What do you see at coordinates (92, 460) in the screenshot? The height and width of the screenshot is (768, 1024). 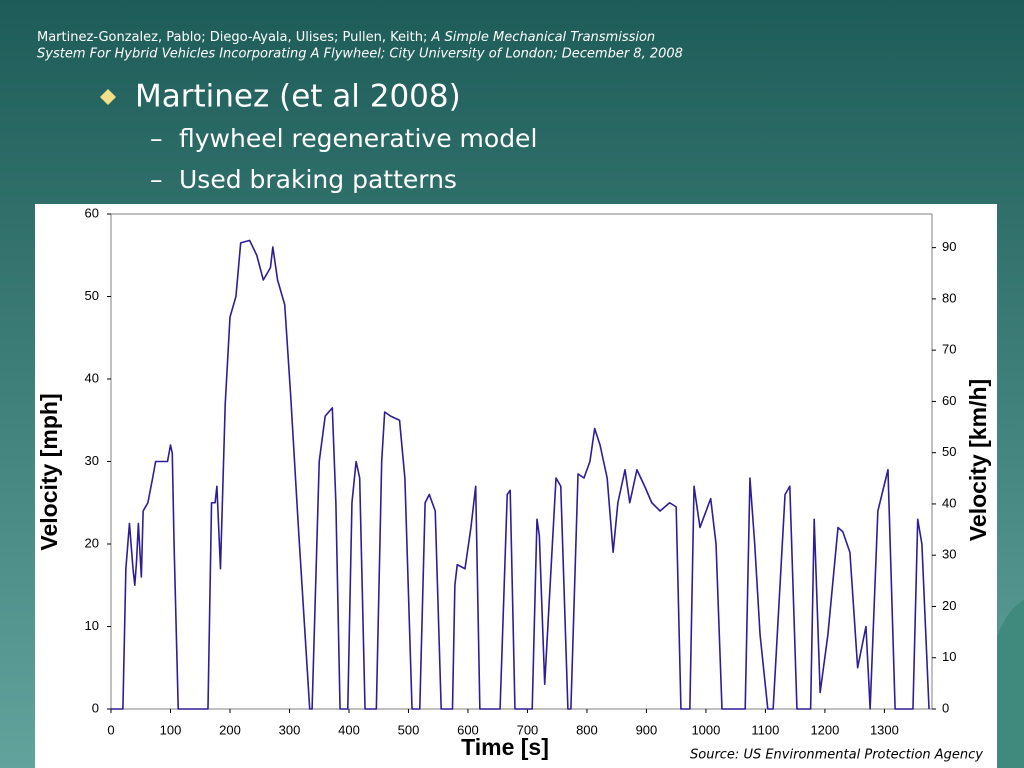 I see `y-tick-label: 30` at bounding box center [92, 460].